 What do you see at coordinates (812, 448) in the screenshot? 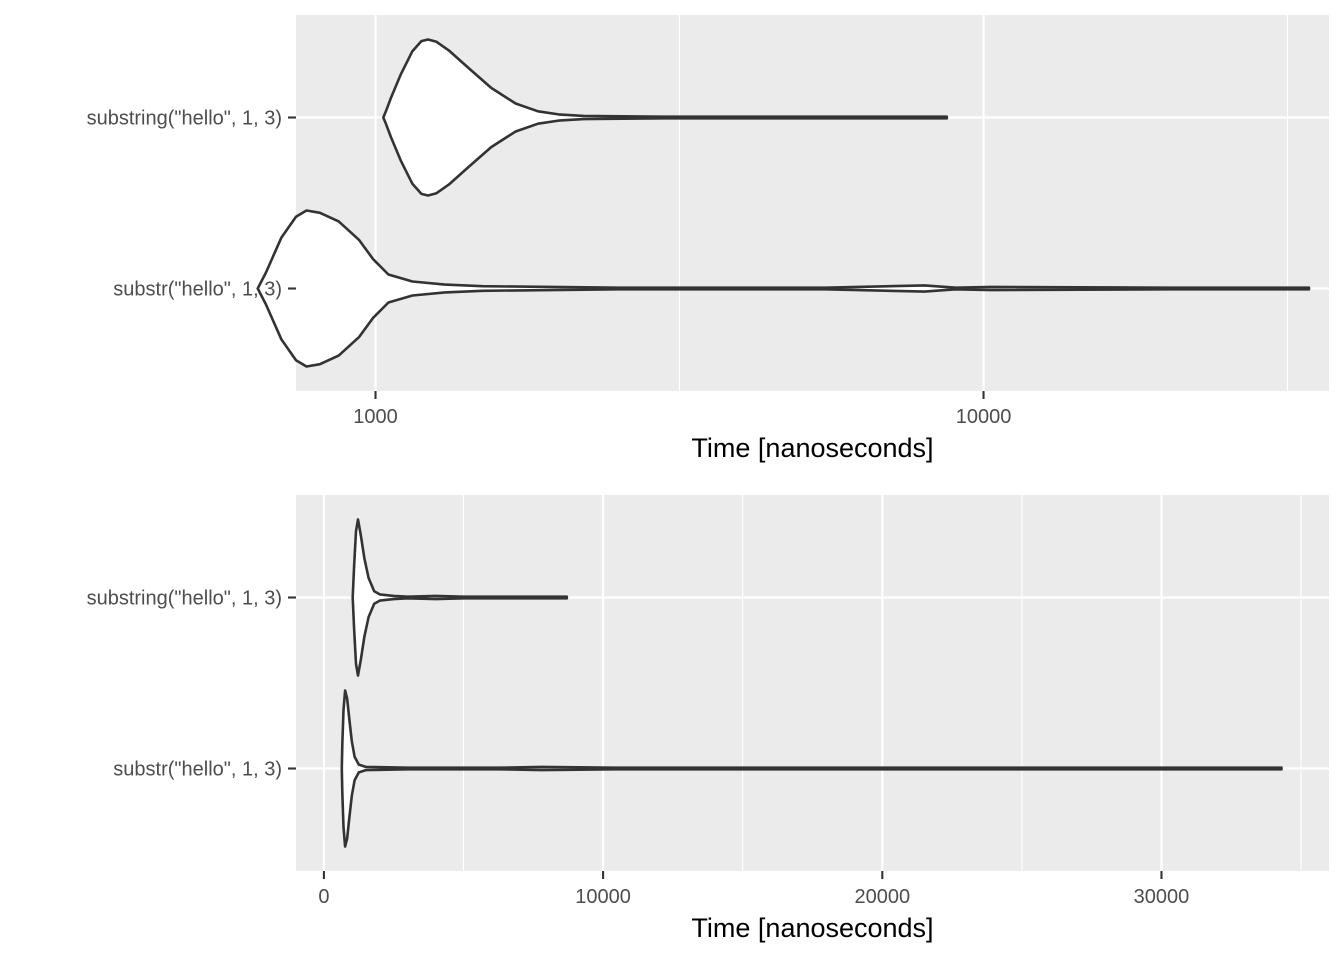
I see `top-x-axis-title: Time [nanoseconds]` at bounding box center [812, 448].